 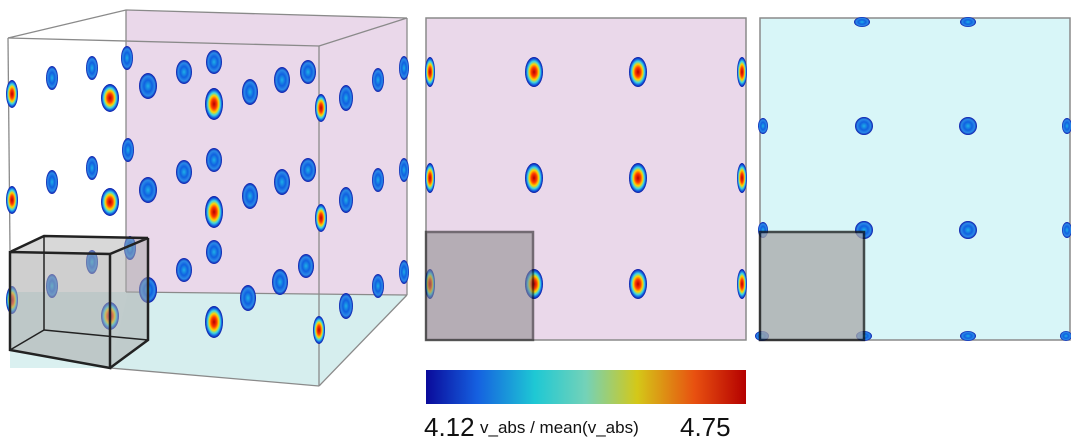 What do you see at coordinates (559, 427) in the screenshot?
I see `colorbar-title: v_abs / mean(v_abs)` at bounding box center [559, 427].